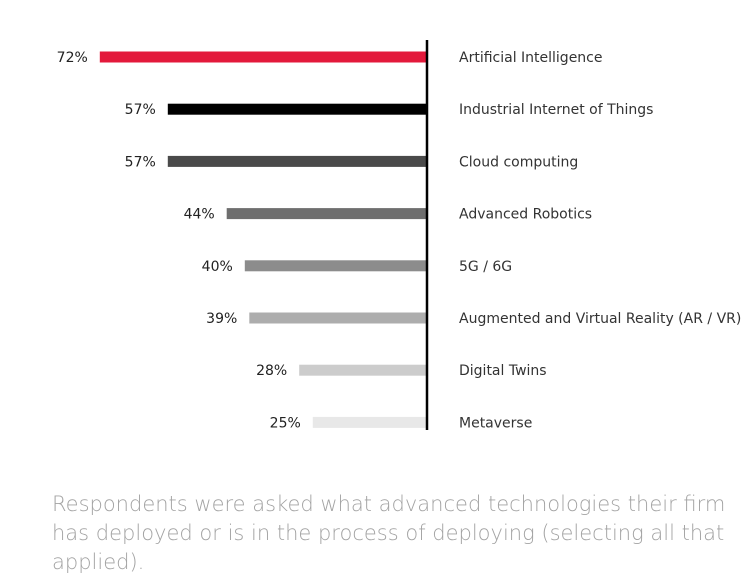 The image size is (755, 578). I want to click on category-label: Cloud computing, so click(518, 162).